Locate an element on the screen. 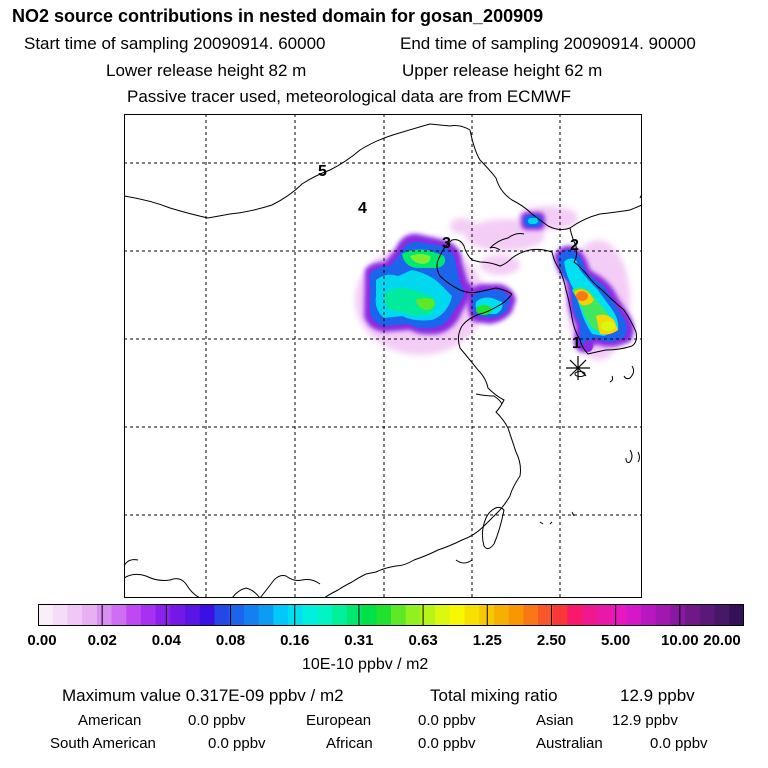 The image size is (768, 768). asterisk-icon is located at coordinates (578, 368).